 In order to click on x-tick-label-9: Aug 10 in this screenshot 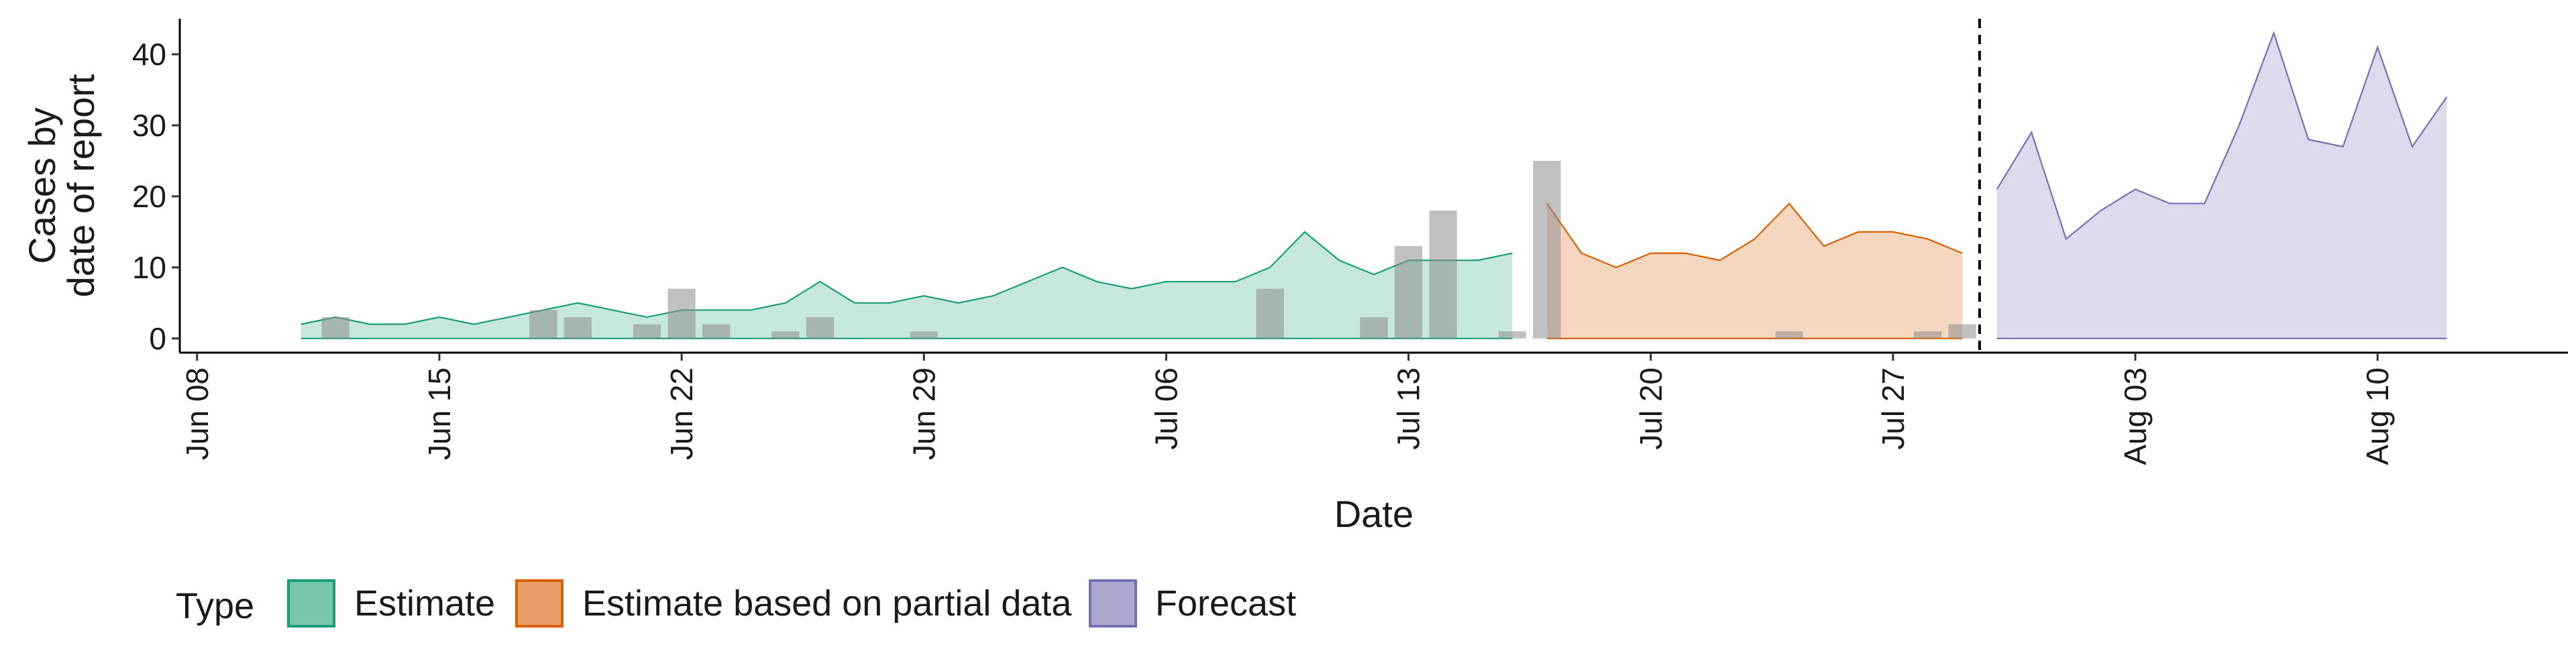, I will do `click(2377, 416)`.